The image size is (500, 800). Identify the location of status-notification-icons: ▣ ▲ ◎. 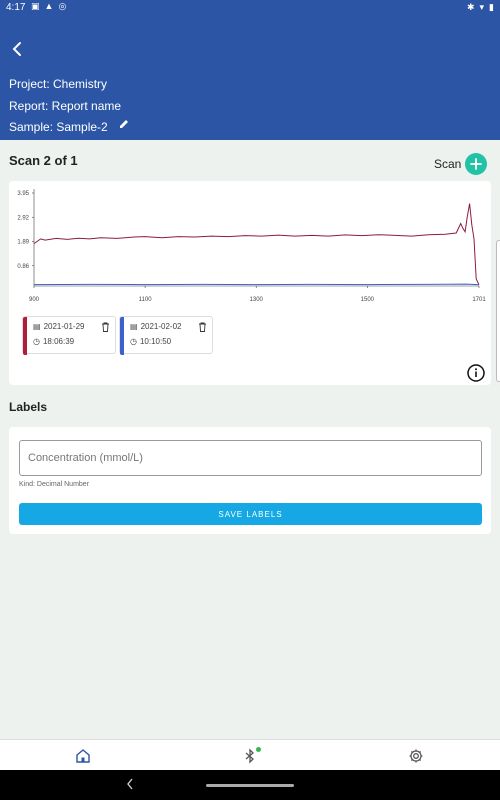
(48, 6).